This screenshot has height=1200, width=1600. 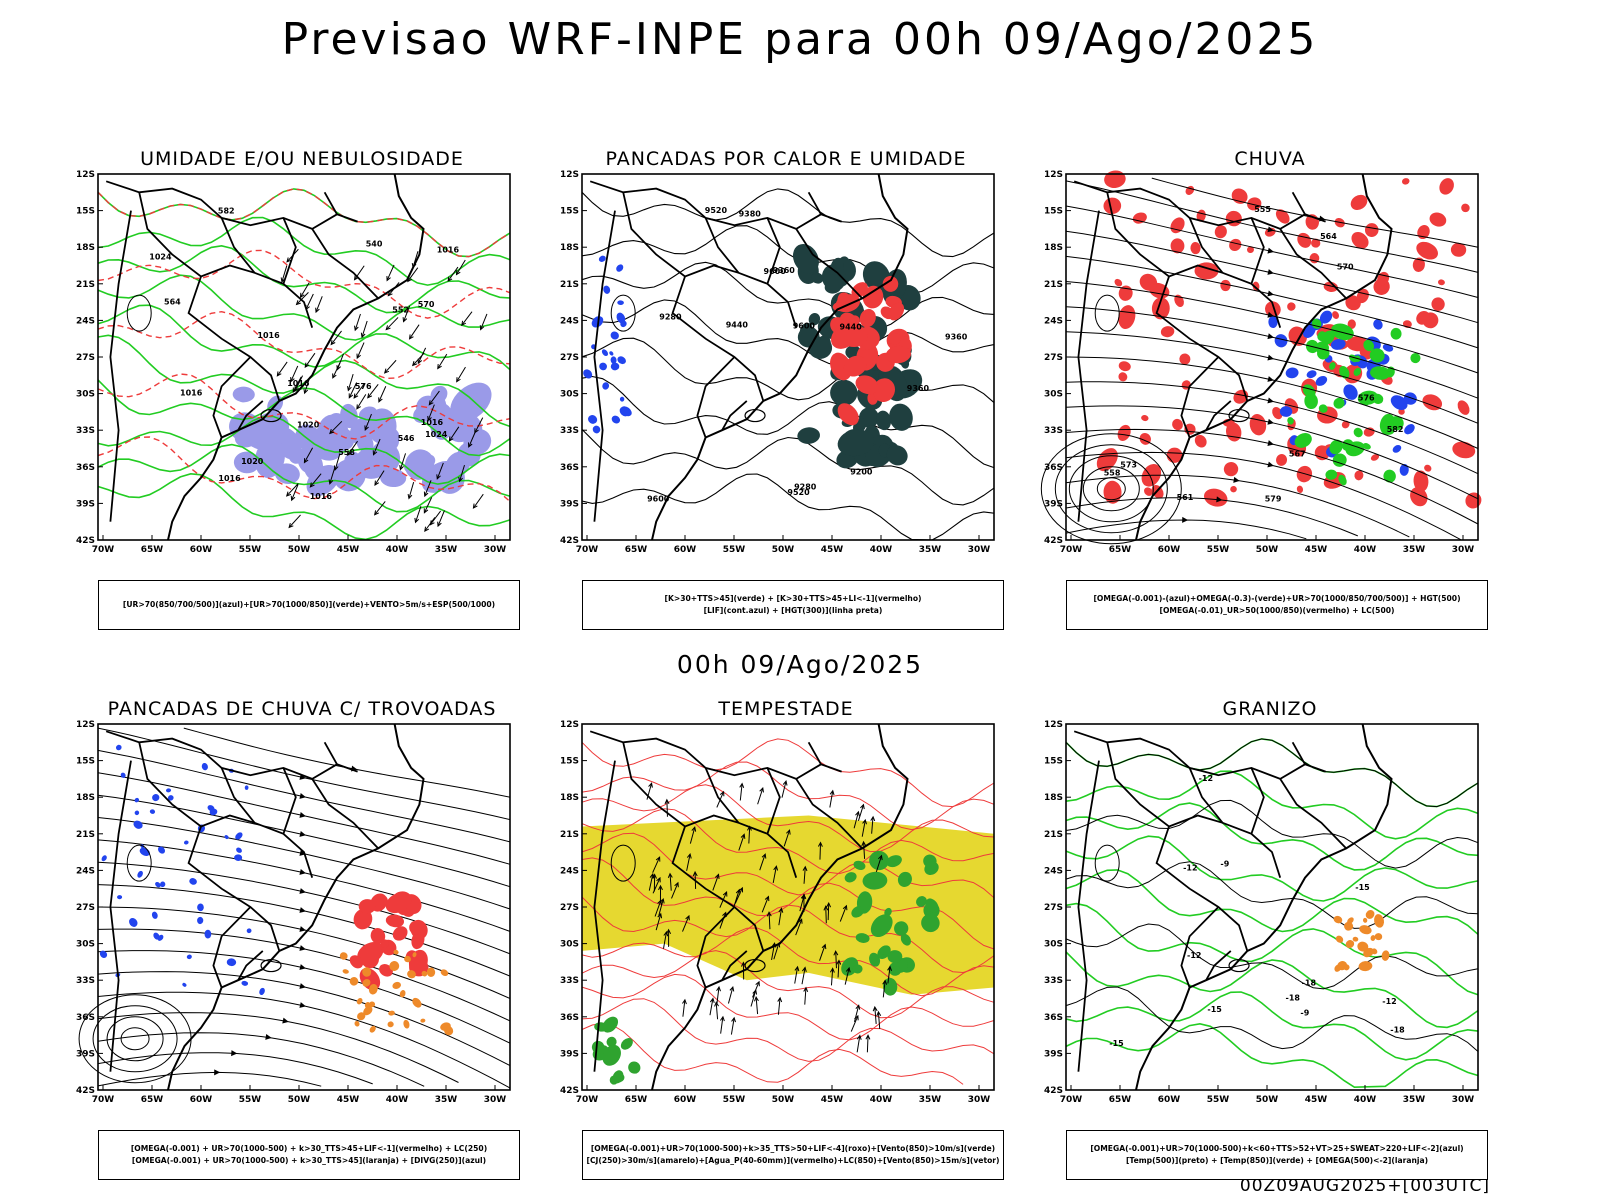 I want to click on main-title: Previsao WRF-INPE para 00h 09/Ago/2025, so click(x=800, y=39).